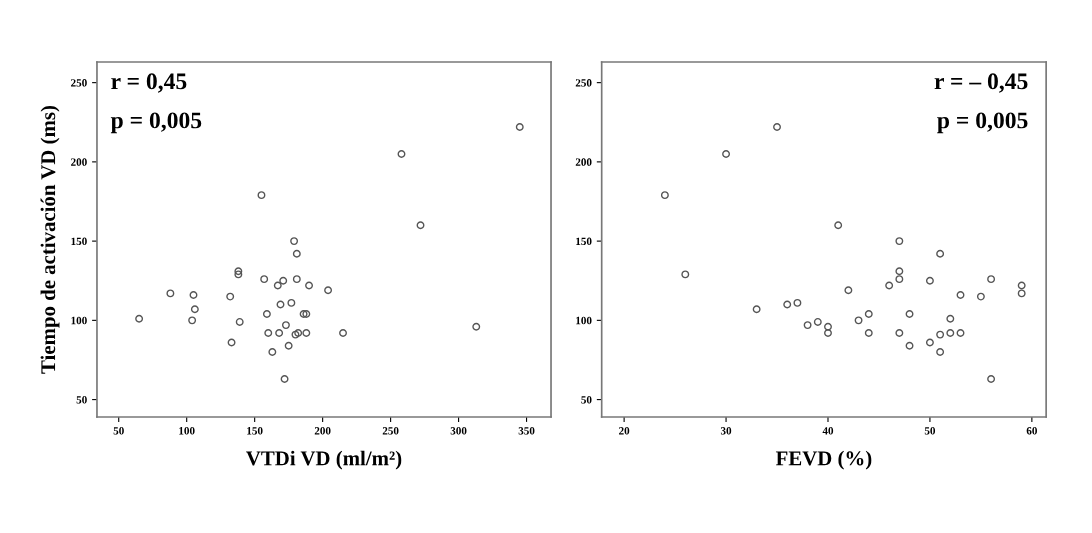  I want to click on annotation: r = 0,45, so click(149, 83).